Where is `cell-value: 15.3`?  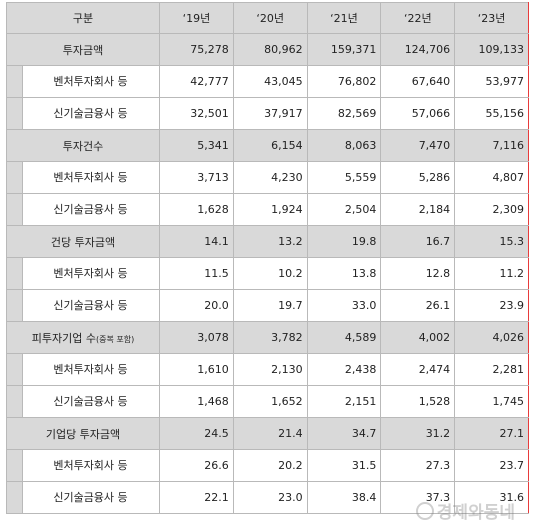 cell-value: 15.3 is located at coordinates (491, 241).